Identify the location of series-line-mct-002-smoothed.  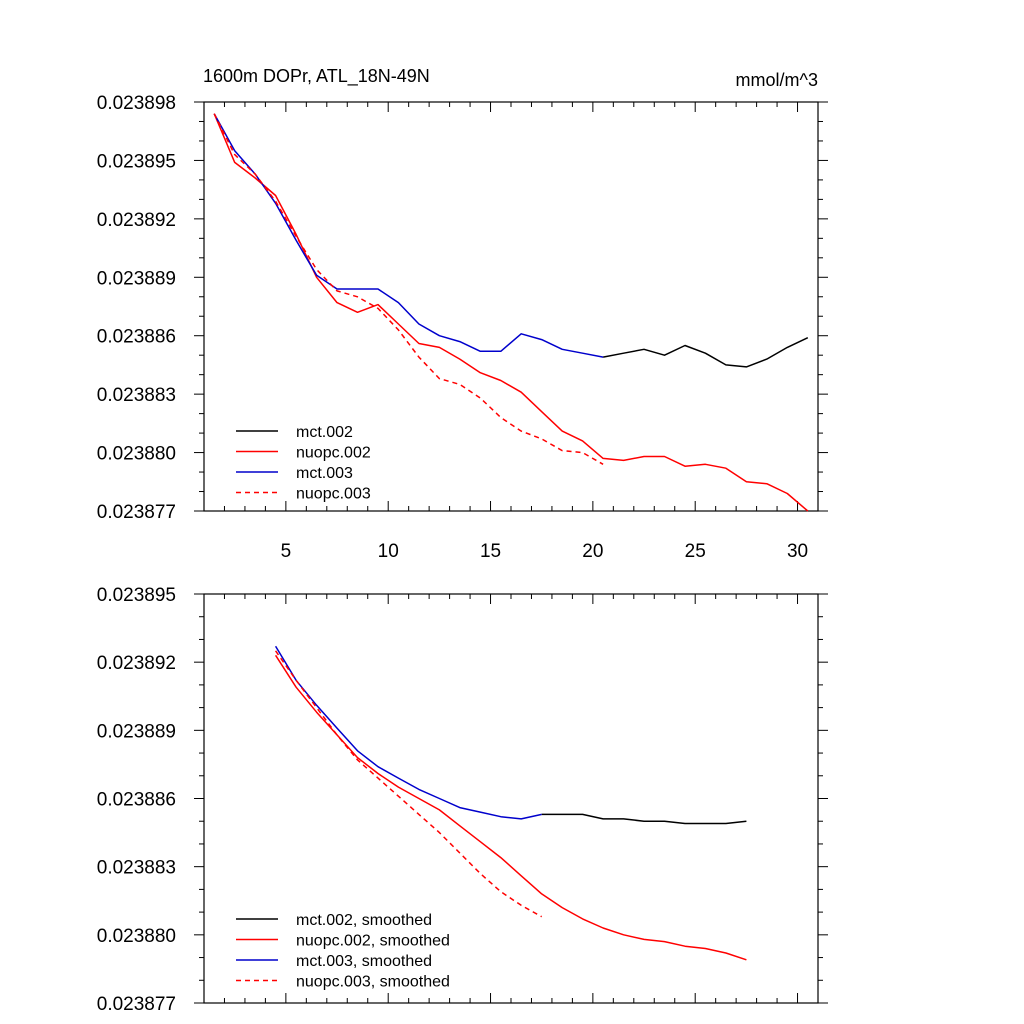
(644, 819).